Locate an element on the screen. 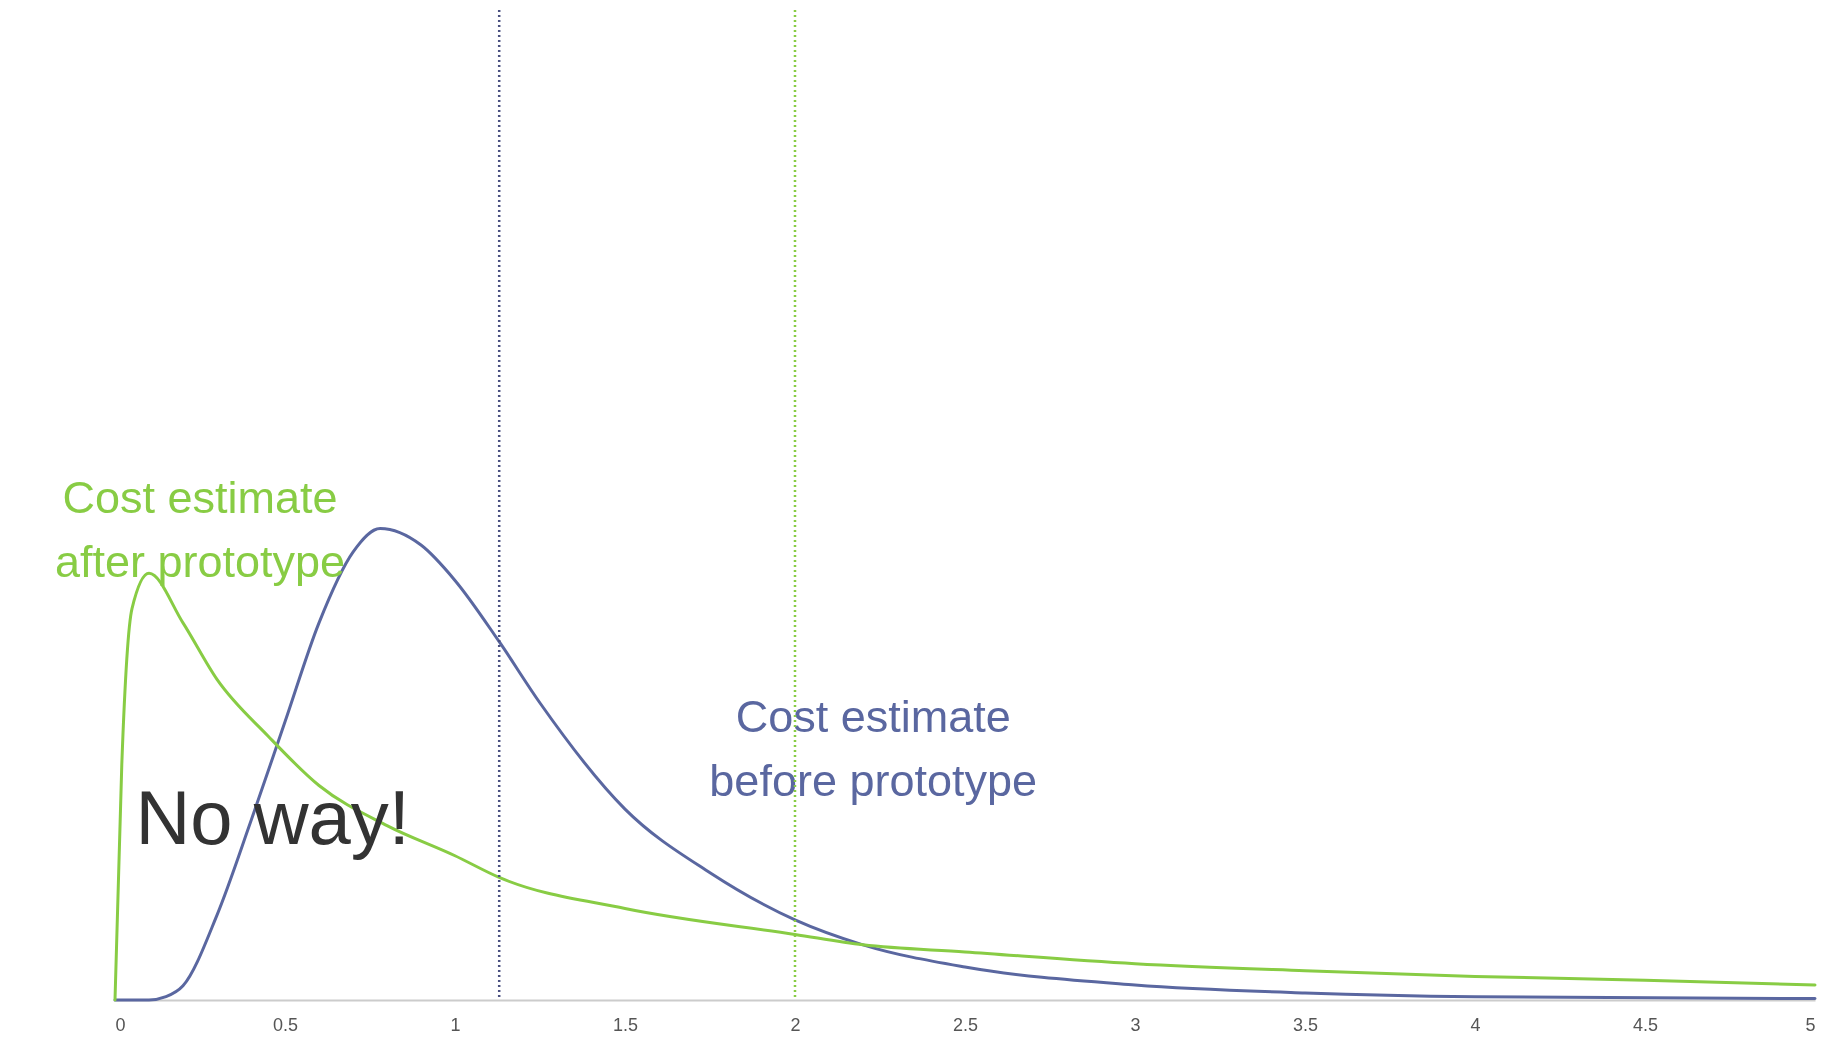 This screenshot has width=1837, height=1042. x-tick-label: 3.5 is located at coordinates (1305, 1024).